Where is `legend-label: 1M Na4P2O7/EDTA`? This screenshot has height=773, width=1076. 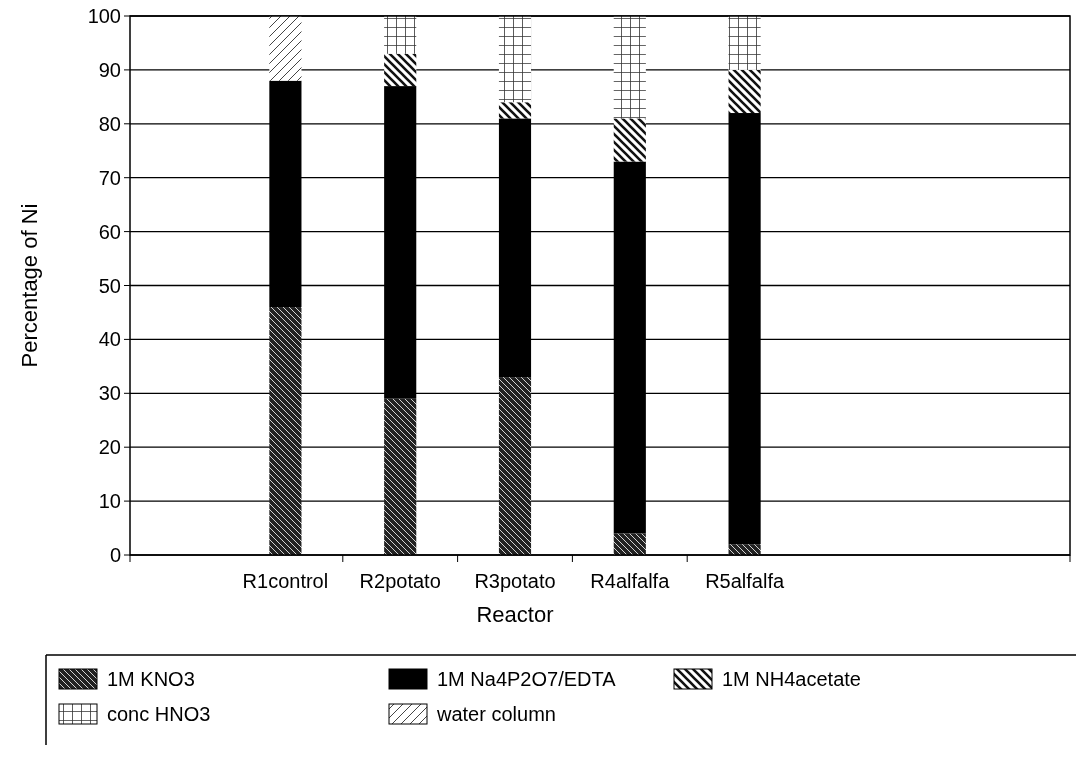
legend-label: 1M Na4P2O7/EDTA is located at coordinates (527, 679).